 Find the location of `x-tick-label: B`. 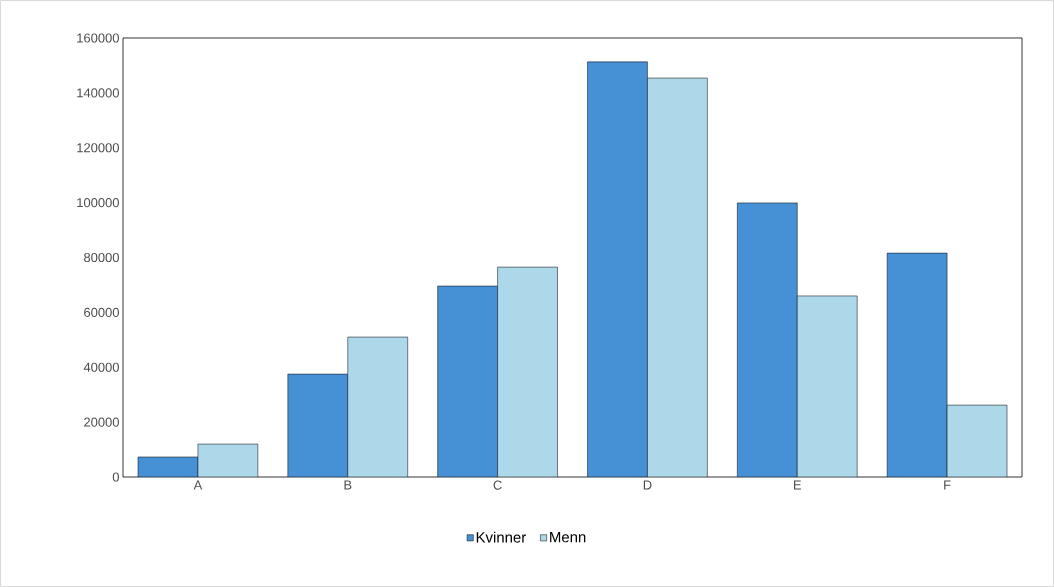

x-tick-label: B is located at coordinates (348, 485).